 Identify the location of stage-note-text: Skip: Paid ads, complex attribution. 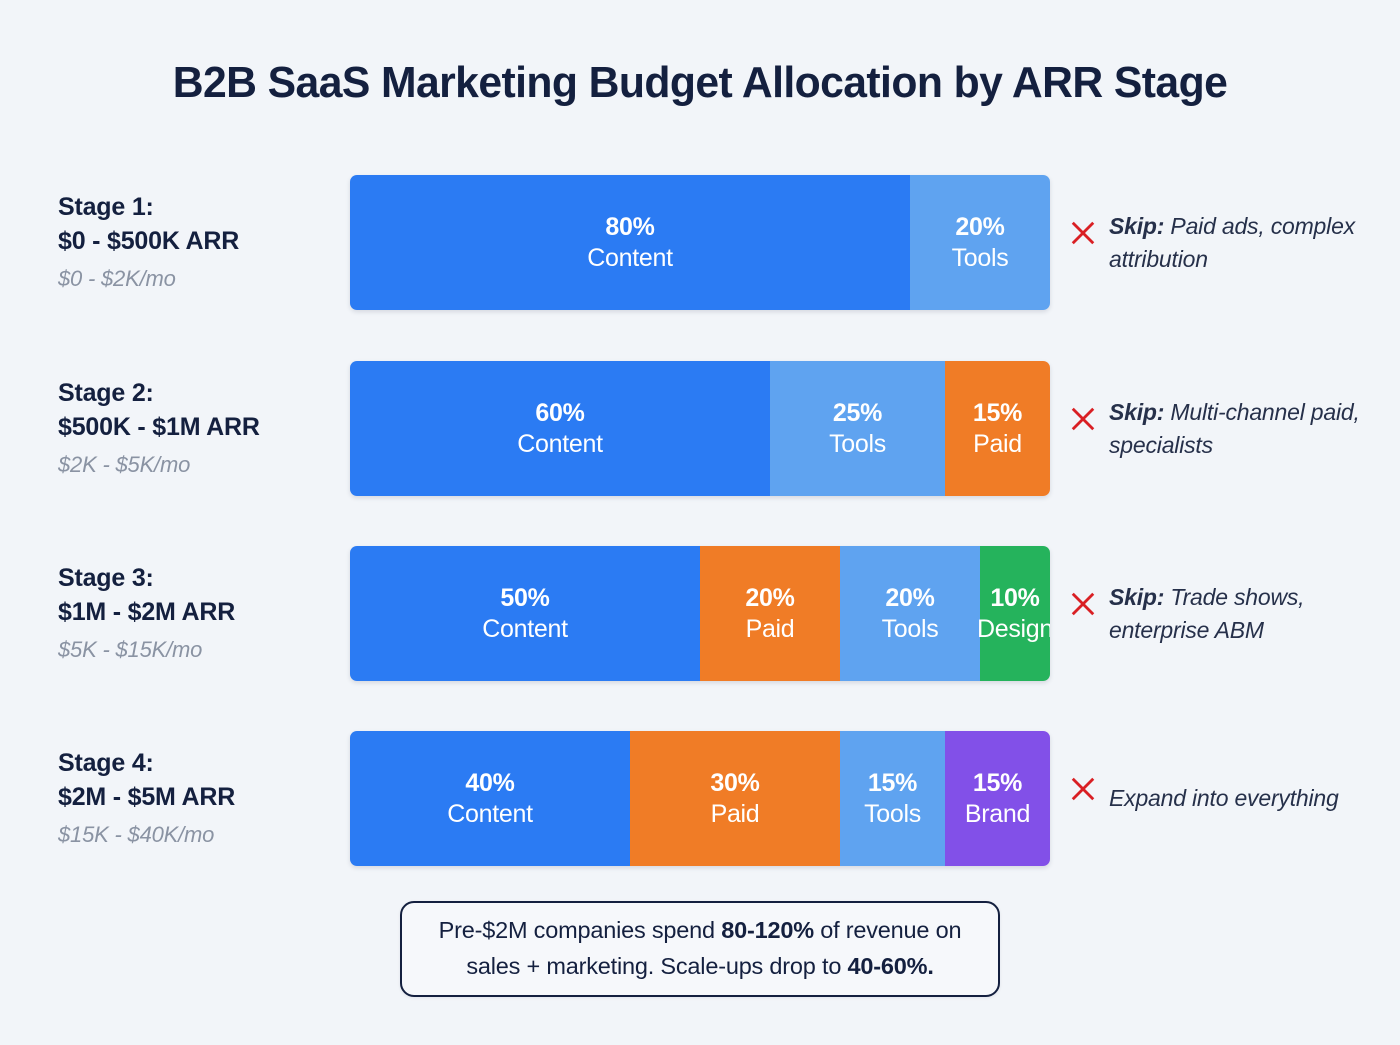
(1232, 242).